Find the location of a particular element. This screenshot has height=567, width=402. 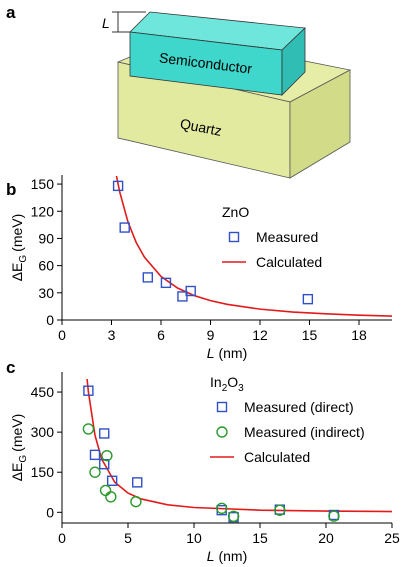

x-tick-label: 20 is located at coordinates (326, 538).